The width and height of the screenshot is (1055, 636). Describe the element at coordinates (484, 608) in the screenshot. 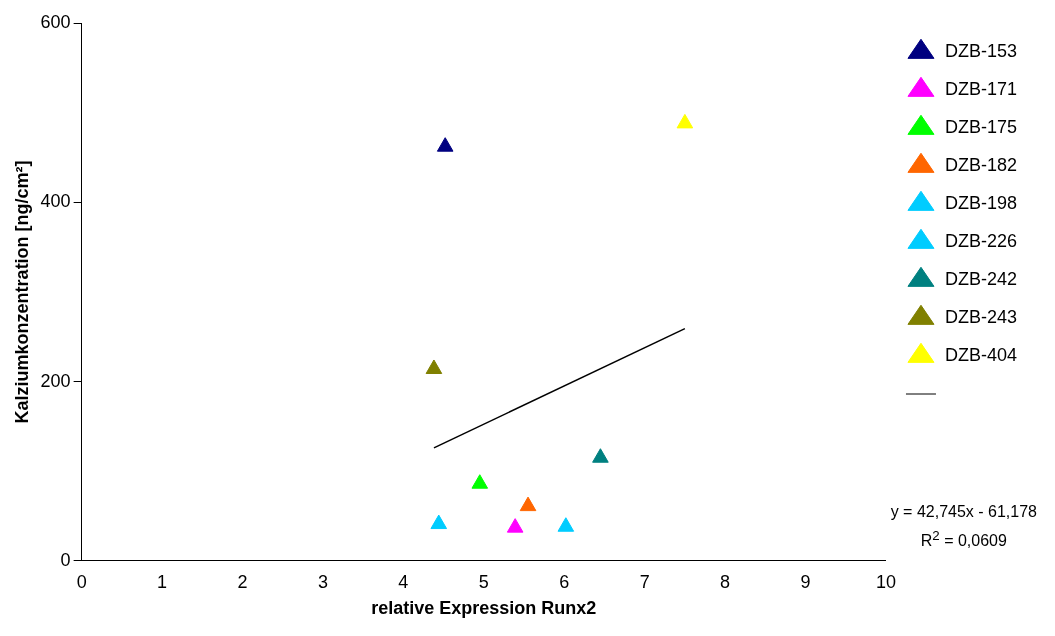

I see `x-axis-title: relative Expression Runx2` at that location.